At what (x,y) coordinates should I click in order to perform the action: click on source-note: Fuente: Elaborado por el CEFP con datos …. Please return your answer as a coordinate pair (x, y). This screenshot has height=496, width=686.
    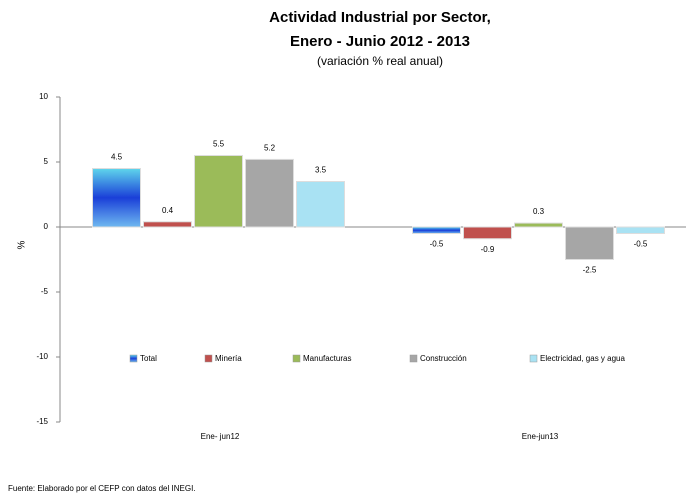
    Looking at the image, I should click on (102, 488).